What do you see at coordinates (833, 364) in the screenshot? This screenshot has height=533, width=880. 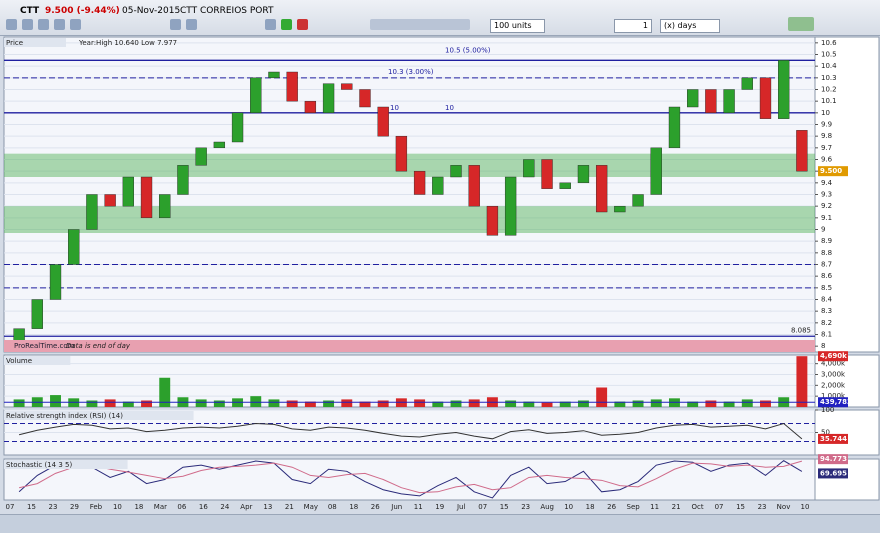 I see `y-tick-label: 4,000k` at bounding box center [833, 364].